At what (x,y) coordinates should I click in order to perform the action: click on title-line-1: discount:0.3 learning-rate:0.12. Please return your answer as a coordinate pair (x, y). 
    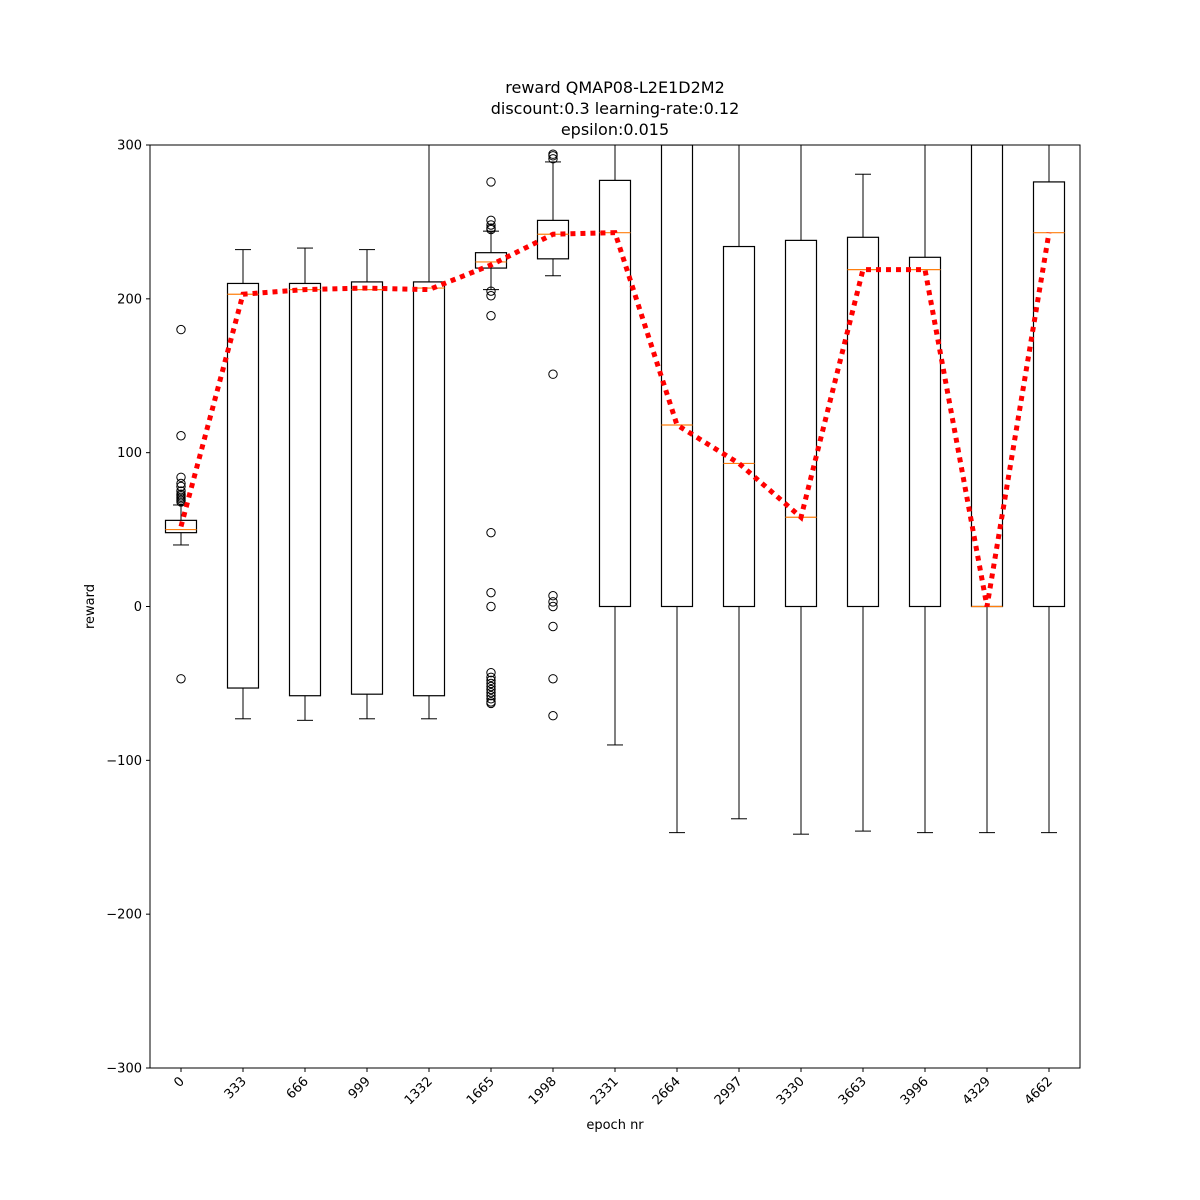
    Looking at the image, I should click on (615, 108).